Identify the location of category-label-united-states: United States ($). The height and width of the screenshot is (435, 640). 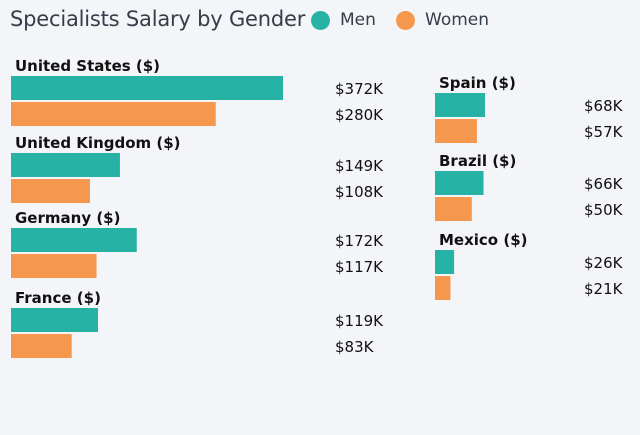
(87, 66).